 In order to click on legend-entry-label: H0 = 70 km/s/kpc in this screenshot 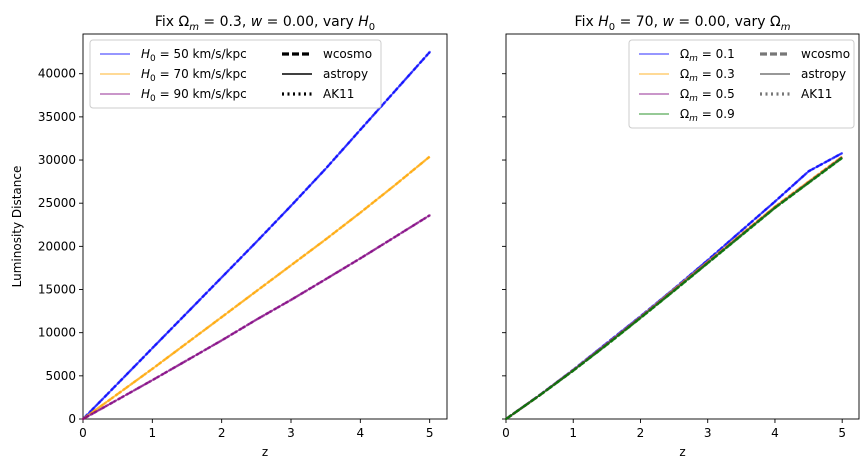, I will do `click(194, 75)`.